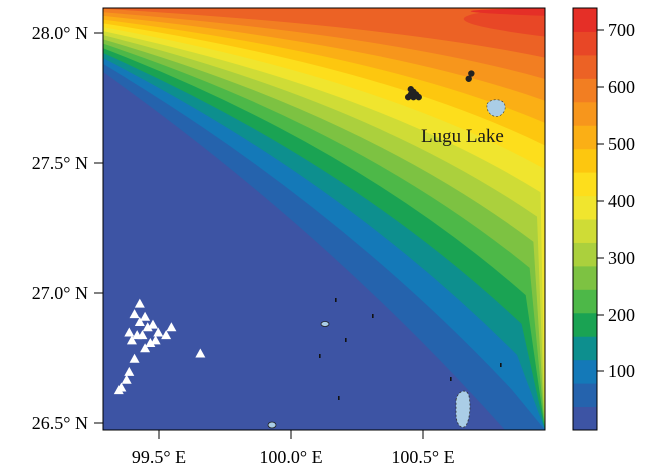 The image size is (650, 472). Describe the element at coordinates (621, 258) in the screenshot. I see `colorbar-tick-label: 300` at that location.